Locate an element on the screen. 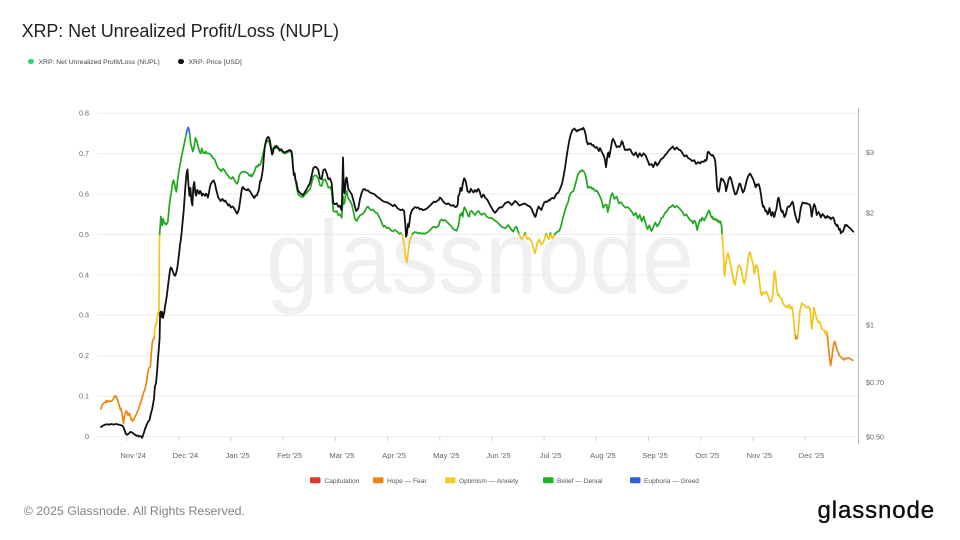  svg-text: Nov '25 is located at coordinates (760, 455).